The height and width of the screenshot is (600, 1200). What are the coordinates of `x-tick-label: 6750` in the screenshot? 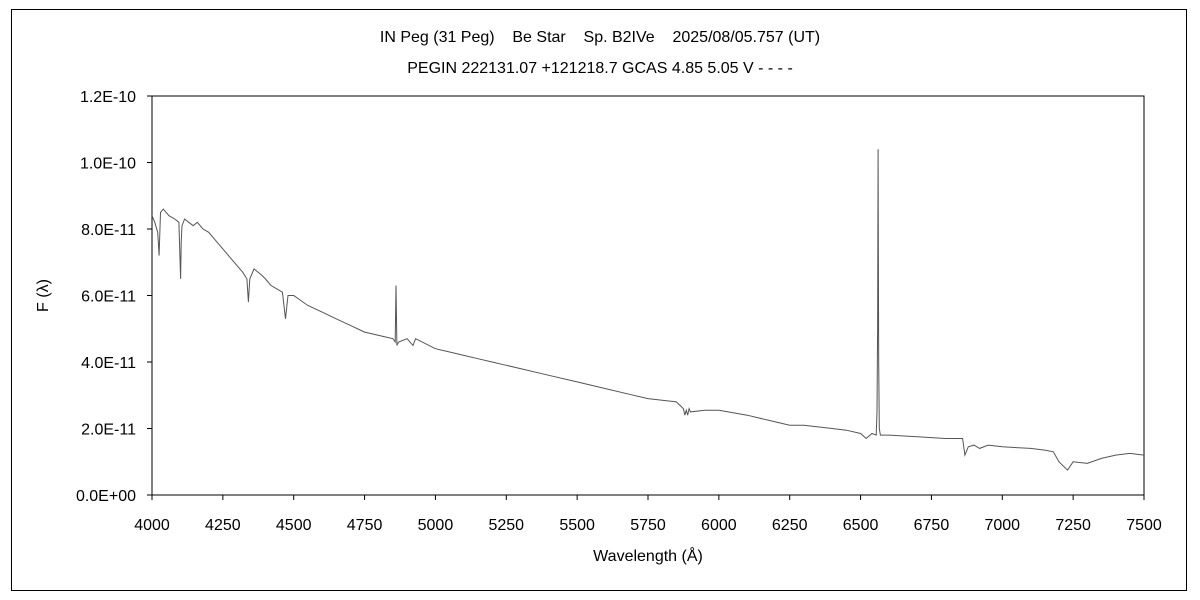 It's located at (932, 525).